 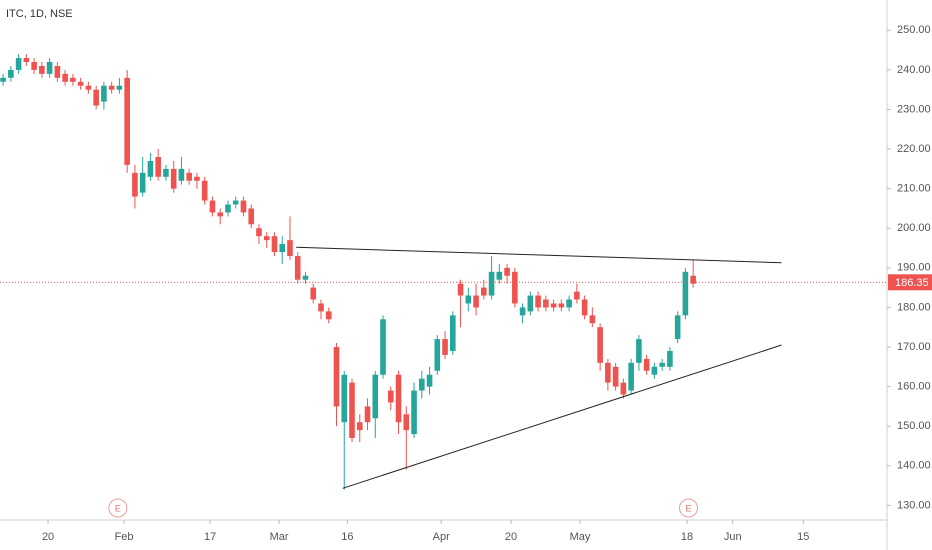 I want to click on x-tick-label: 16, so click(x=347, y=537).